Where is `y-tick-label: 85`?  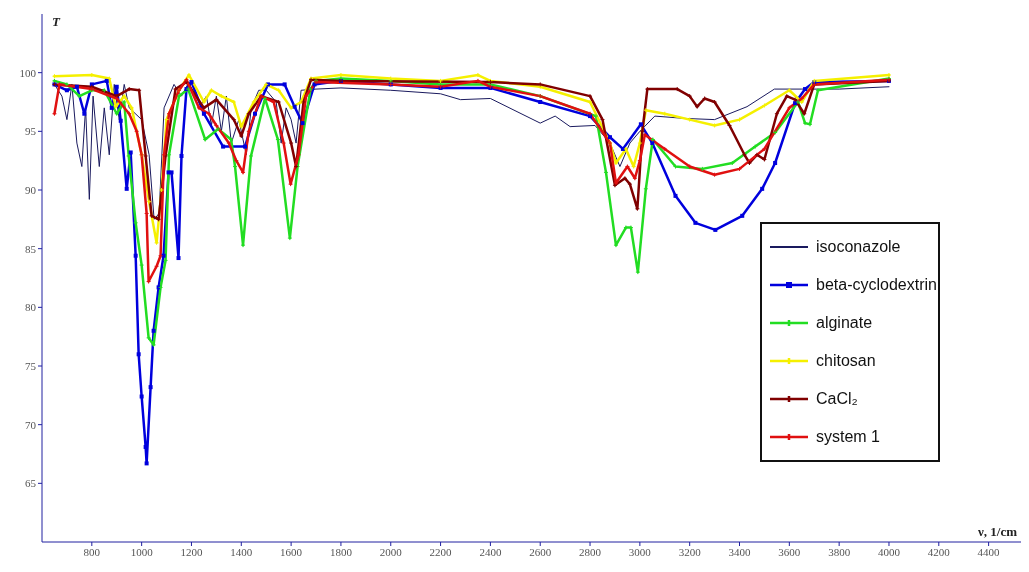
y-tick-label: 85 is located at coordinates (31, 248).